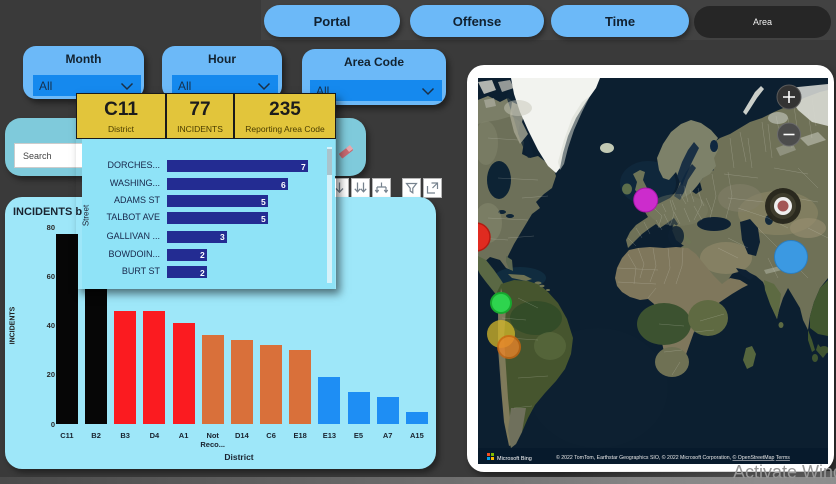 This screenshot has height=484, width=836. I want to click on svg-text: Microsoft Bing, so click(514, 459).